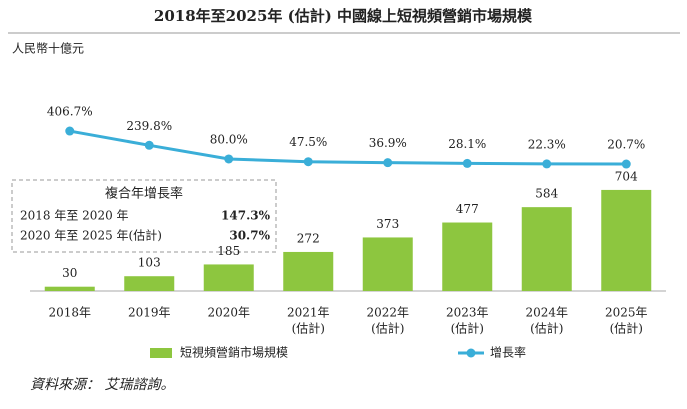 The image size is (687, 409). Describe the element at coordinates (343, 16) in the screenshot. I see `chart-title: 2018年至2025年 (估計) 中國線上短視頻營銷市場規模` at that location.